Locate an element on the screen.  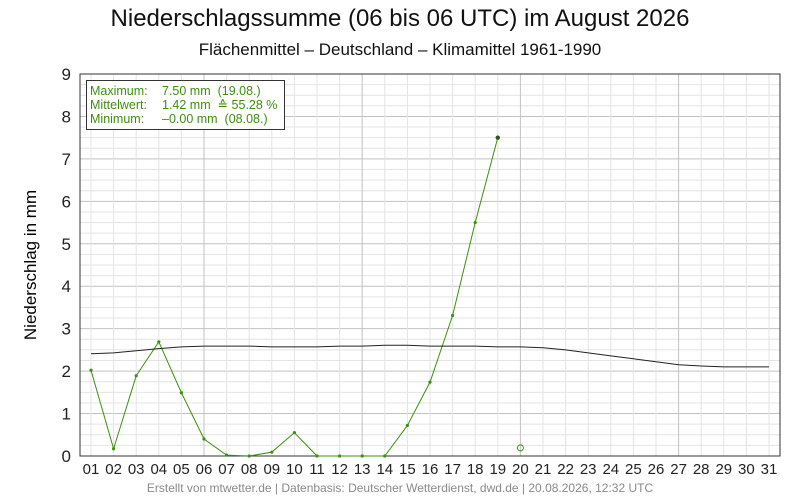
current-day-marker is located at coordinates (520, 448).